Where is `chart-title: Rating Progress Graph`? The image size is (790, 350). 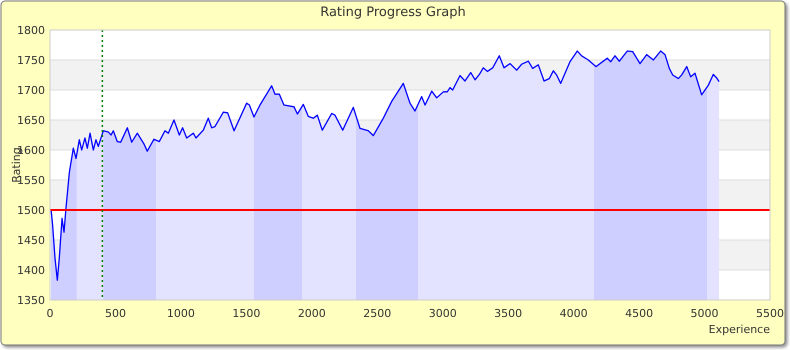
chart-title: Rating Progress Graph is located at coordinates (393, 12).